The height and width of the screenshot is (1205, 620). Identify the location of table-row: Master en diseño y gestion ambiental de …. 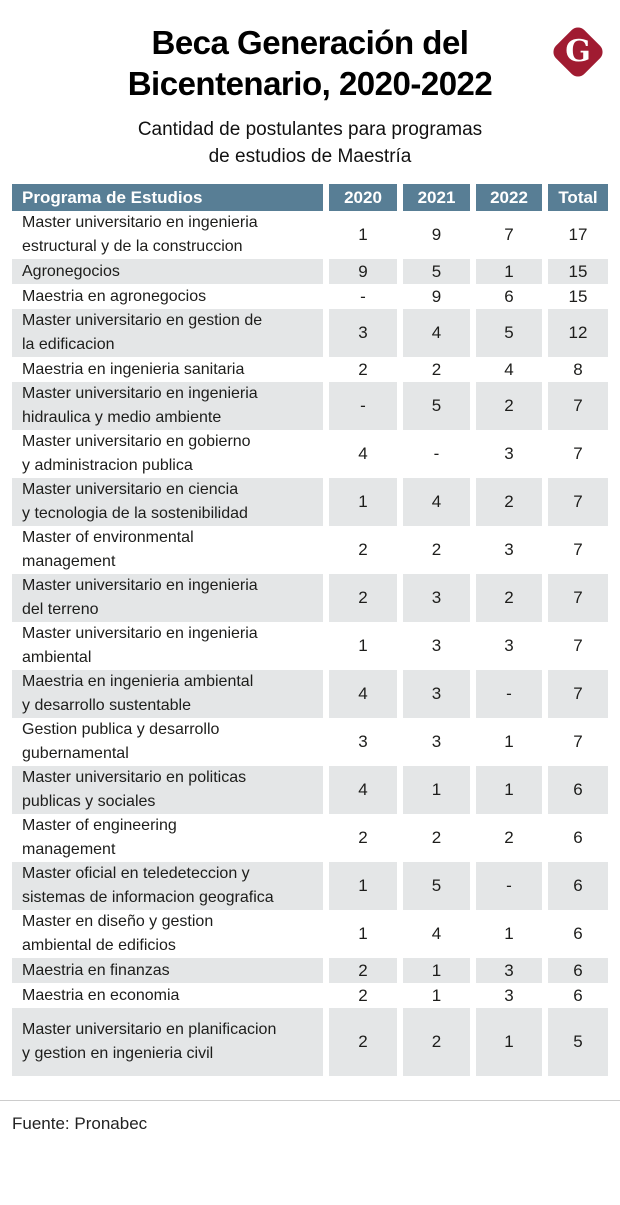
(310, 934).